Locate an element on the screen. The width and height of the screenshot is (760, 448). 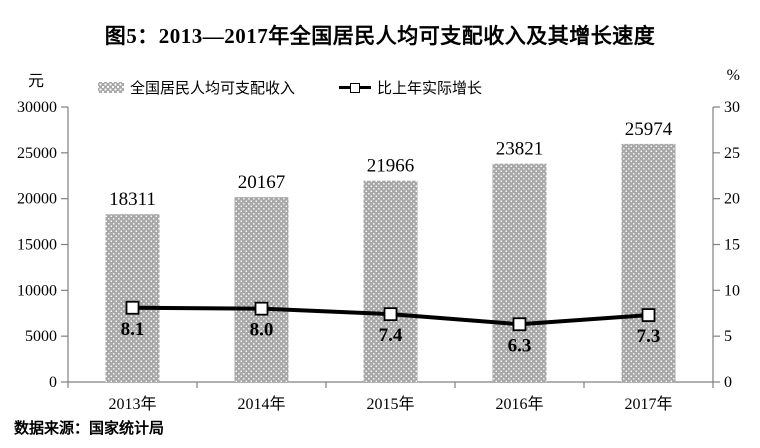
legend-item-line: 比上年实际增长 is located at coordinates (410, 87).